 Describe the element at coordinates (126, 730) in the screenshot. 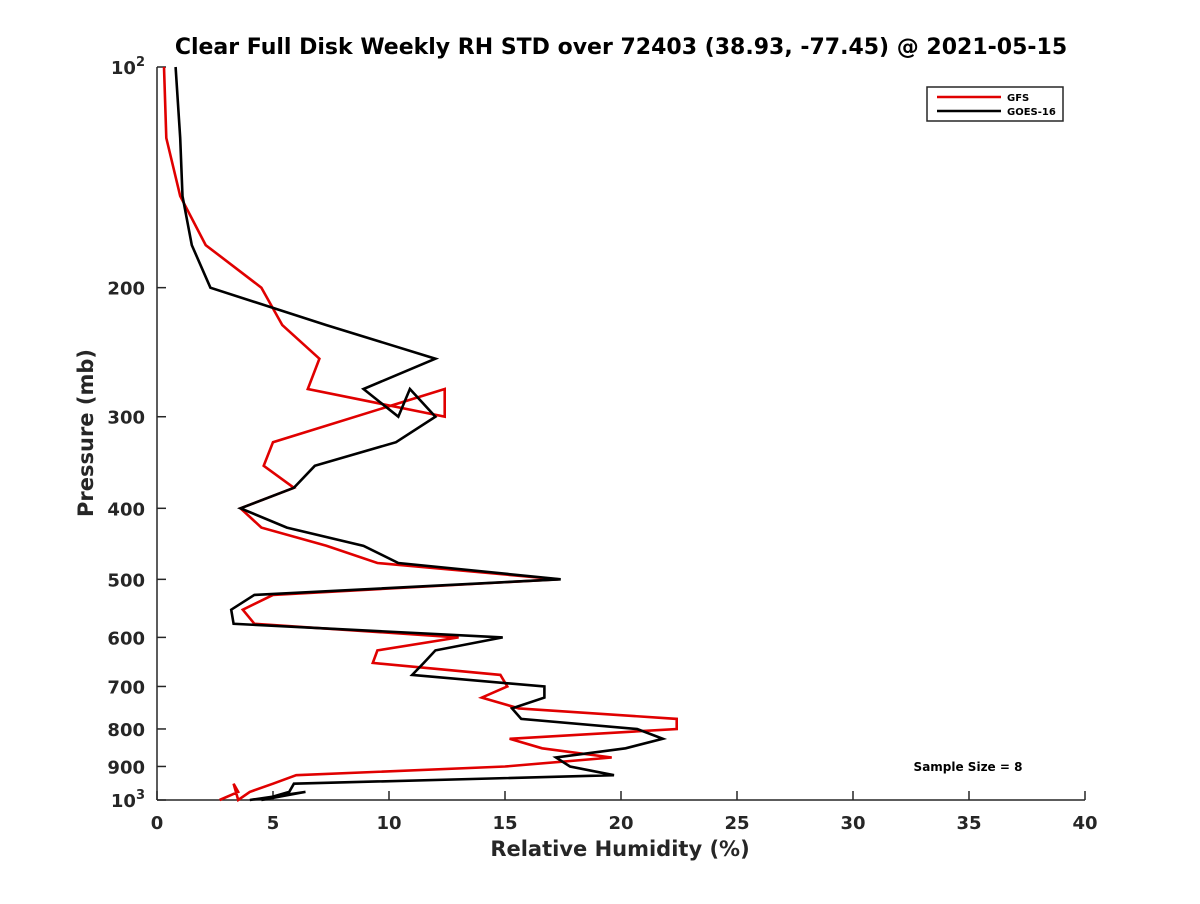

I see `y-tick-label: 800` at that location.